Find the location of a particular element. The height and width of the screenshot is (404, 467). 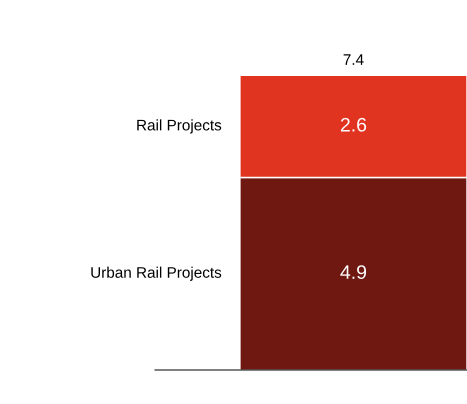

total-label: 7.4 is located at coordinates (354, 59).